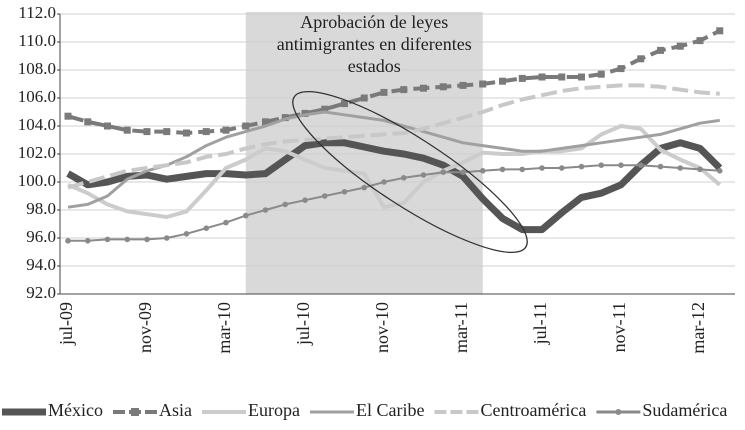 The width and height of the screenshot is (745, 430). What do you see at coordinates (37, 152) in the screenshot?
I see `y-tick-label: 102.0` at bounding box center [37, 152].